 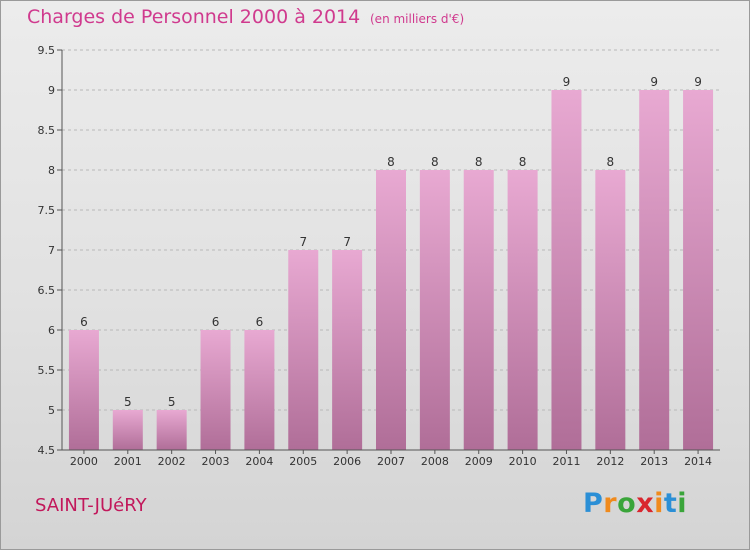 What do you see at coordinates (645, 503) in the screenshot?
I see `logo-letter: x` at bounding box center [645, 503].